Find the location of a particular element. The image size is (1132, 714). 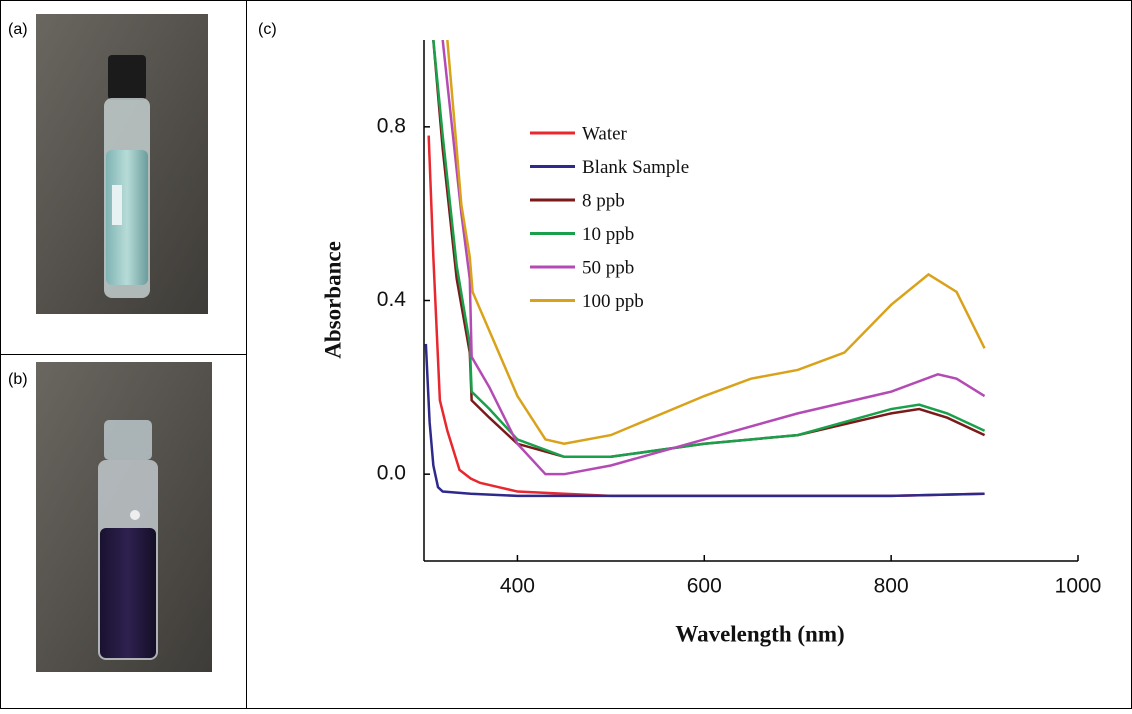

y-axis-title: Absorbance is located at coordinates (332, 300).